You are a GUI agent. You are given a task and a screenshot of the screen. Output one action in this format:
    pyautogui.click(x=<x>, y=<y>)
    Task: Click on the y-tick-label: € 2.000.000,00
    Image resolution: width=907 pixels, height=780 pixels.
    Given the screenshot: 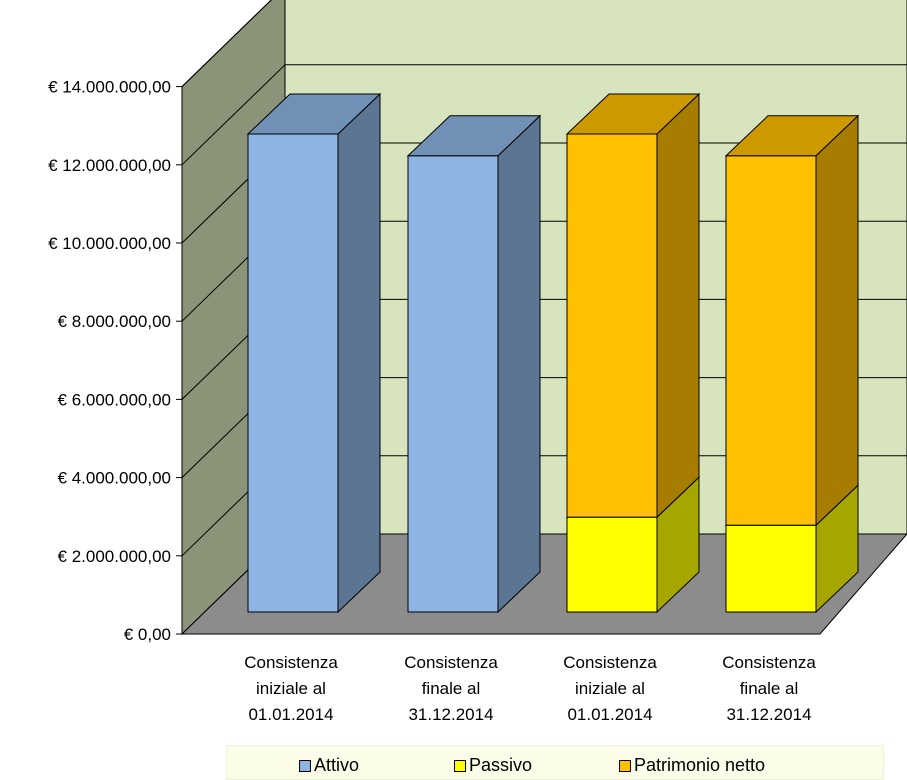 What is the action you would take?
    pyautogui.click(x=114, y=556)
    